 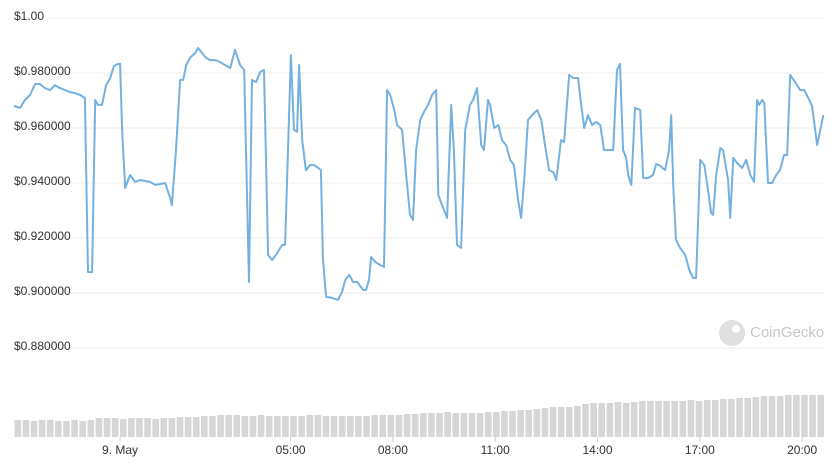 What do you see at coordinates (291, 450) in the screenshot?
I see `x-tick-label: 05:00` at bounding box center [291, 450].